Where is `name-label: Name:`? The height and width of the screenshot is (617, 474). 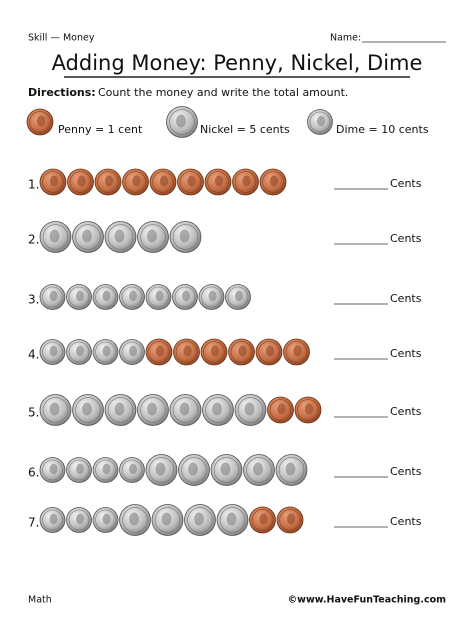 name-label: Name: is located at coordinates (345, 38).